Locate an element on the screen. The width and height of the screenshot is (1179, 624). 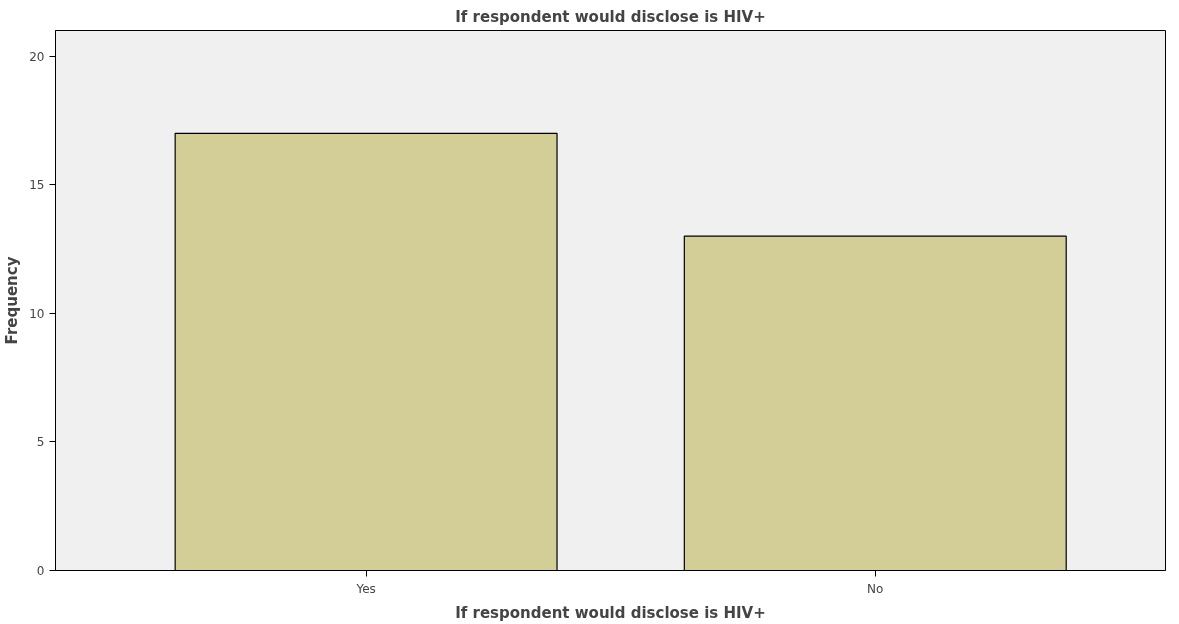
y-axis-title: Frequency is located at coordinates (12, 300).